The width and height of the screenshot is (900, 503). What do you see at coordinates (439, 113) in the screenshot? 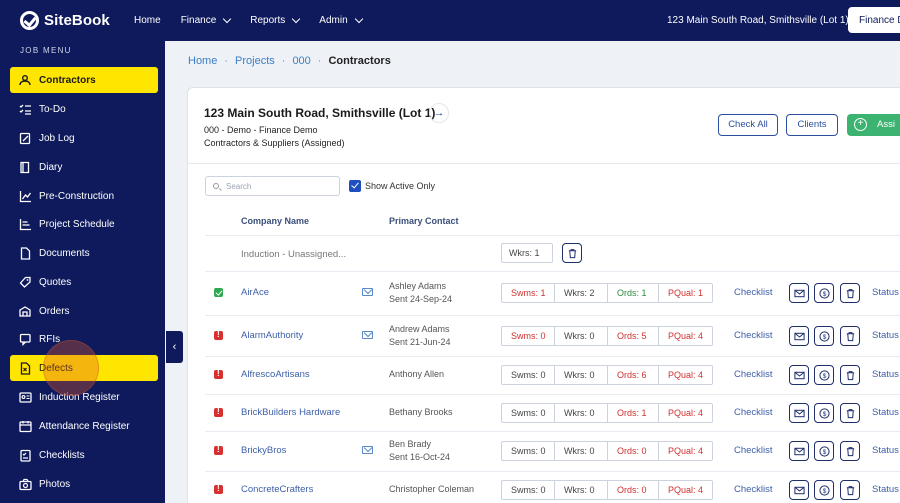
I see `arrow-right-icon: →` at bounding box center [439, 113].